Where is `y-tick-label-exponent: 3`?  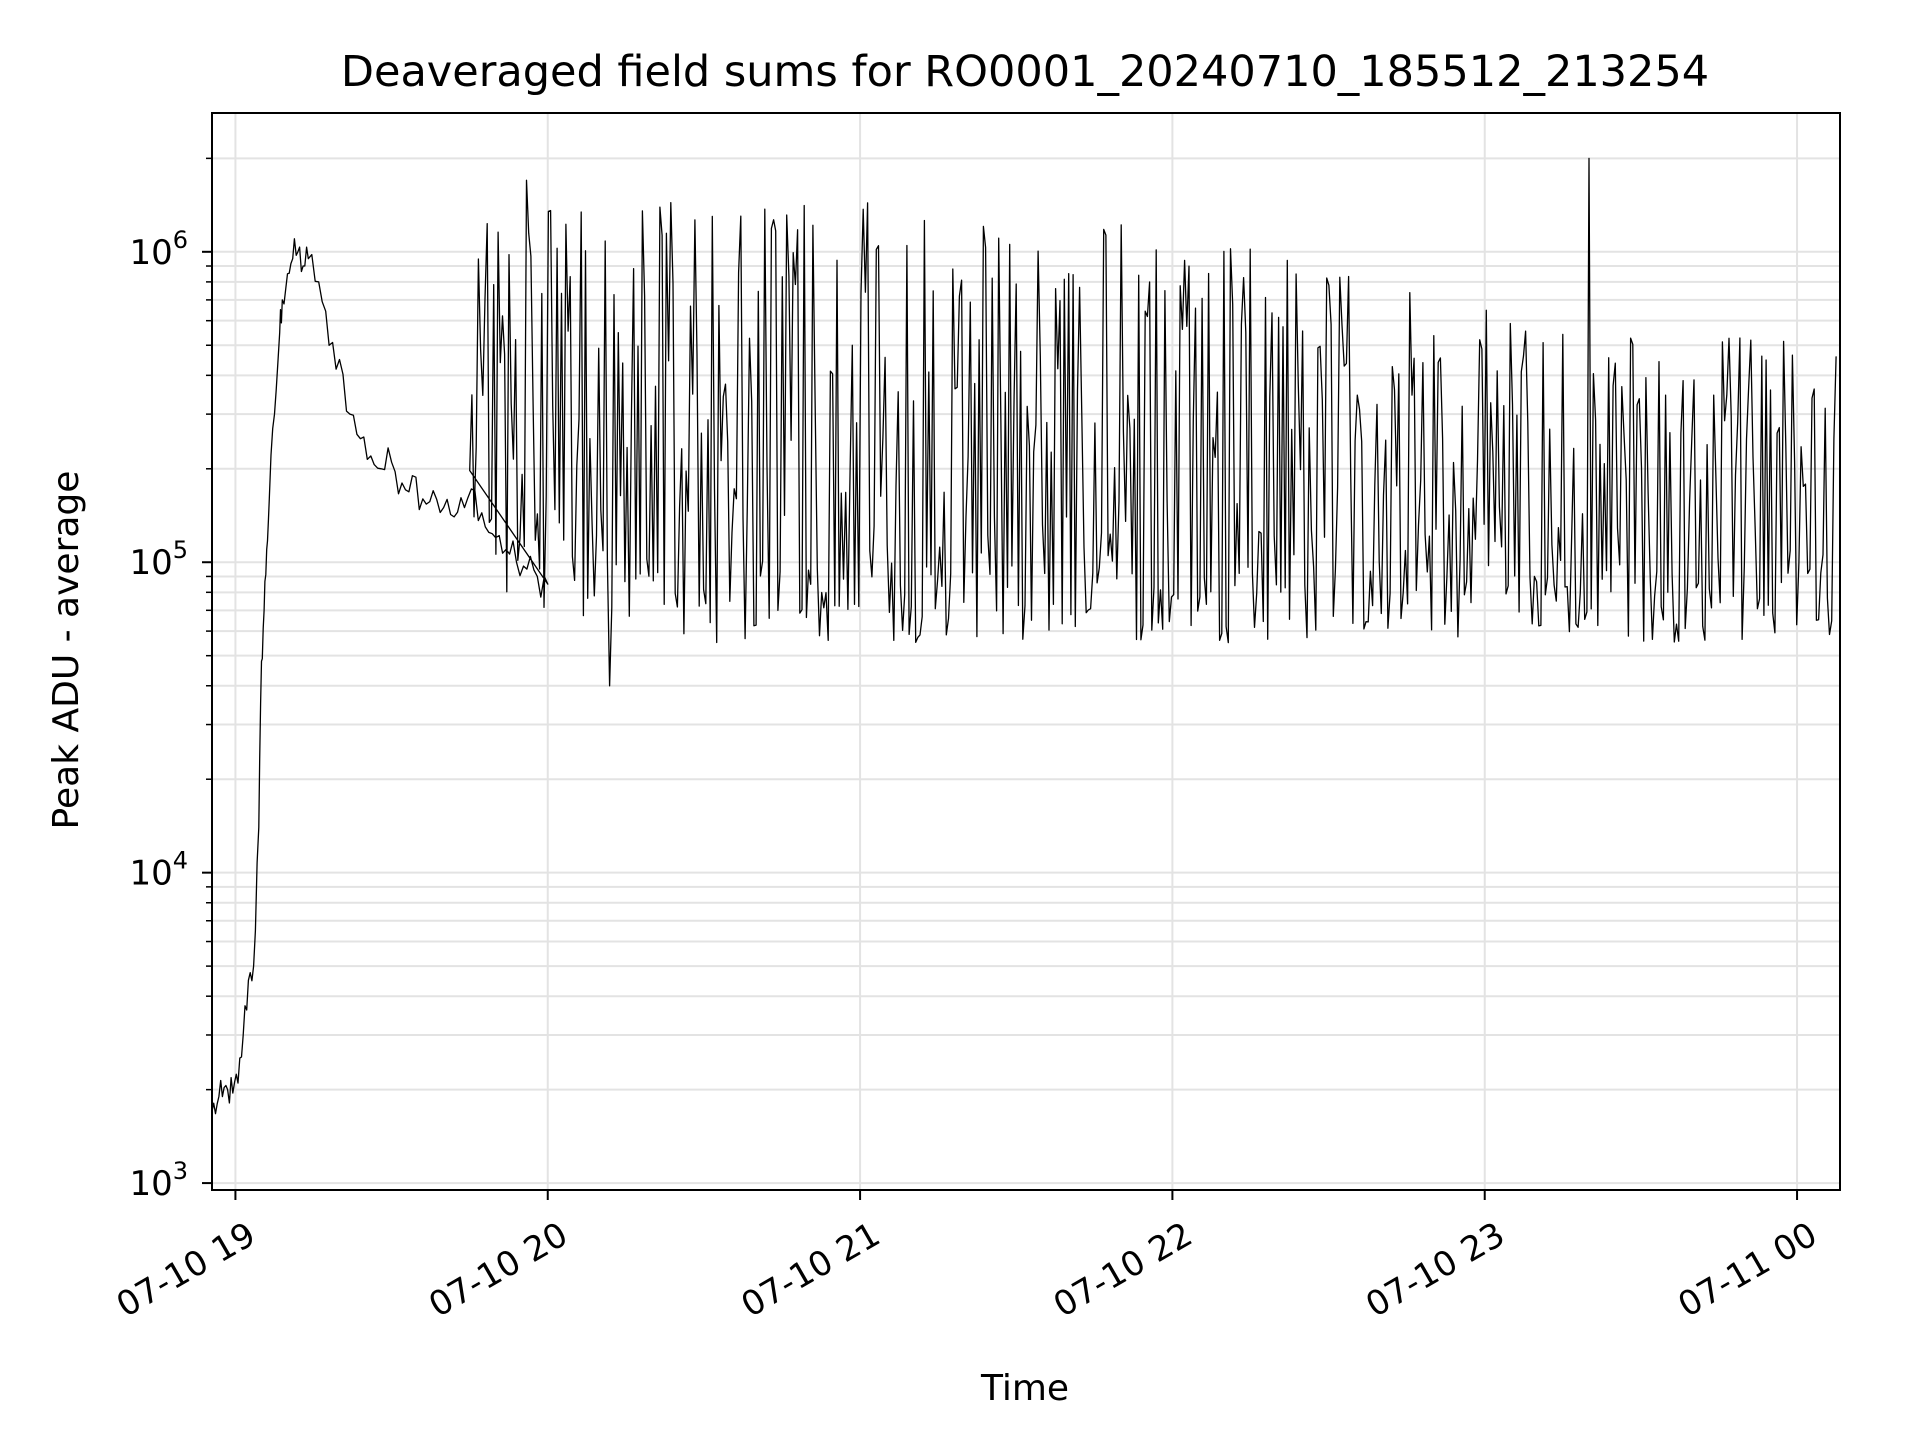 y-tick-label-exponent: 3 is located at coordinates (180, 1171).